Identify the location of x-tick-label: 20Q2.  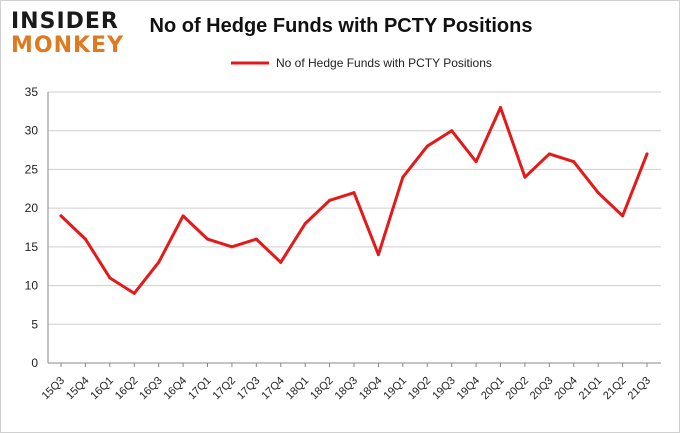
(518, 389).